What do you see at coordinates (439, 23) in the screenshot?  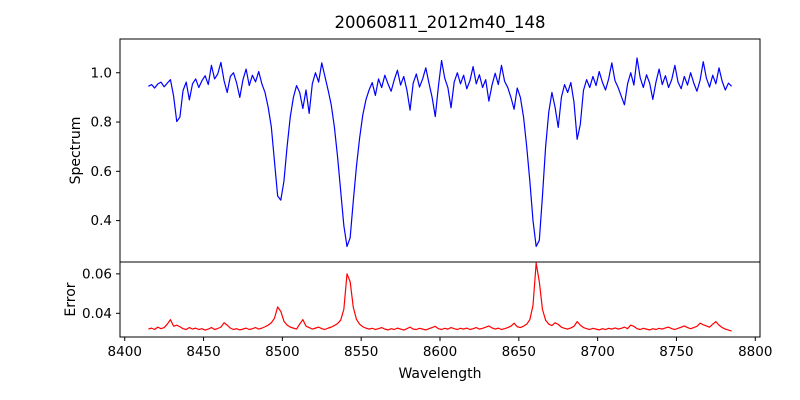 I see `chart-title: 20060811_2012m40_148` at bounding box center [439, 23].